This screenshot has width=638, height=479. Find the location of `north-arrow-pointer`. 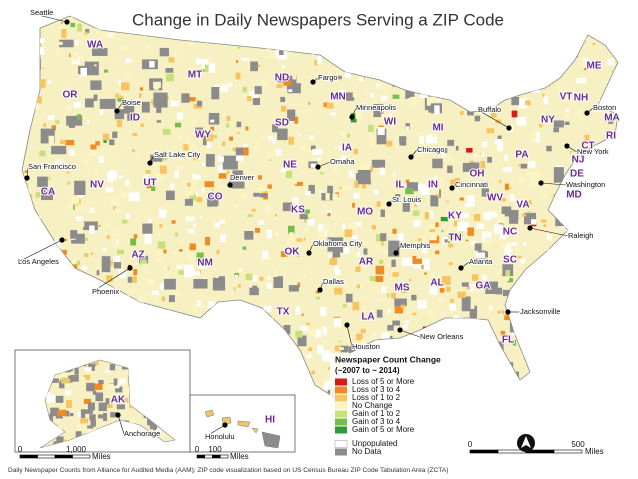

north-arrow-pointer is located at coordinates (526, 442).